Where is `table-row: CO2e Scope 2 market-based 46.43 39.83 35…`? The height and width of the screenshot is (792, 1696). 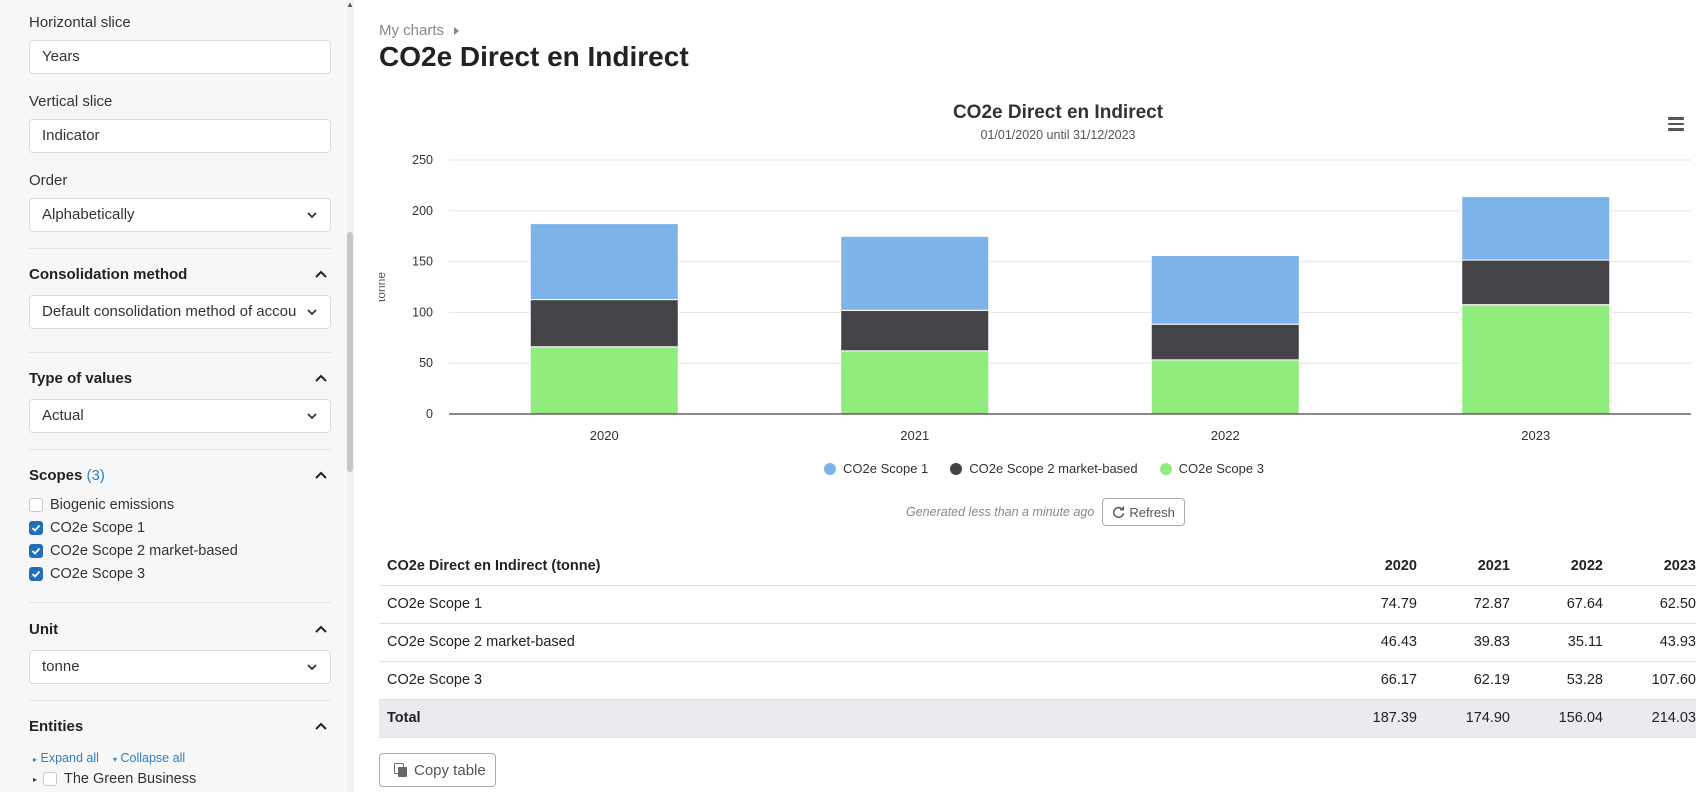
table-row: CO2e Scope 2 market-based 46.43 39.83 35… is located at coordinates (1037, 642).